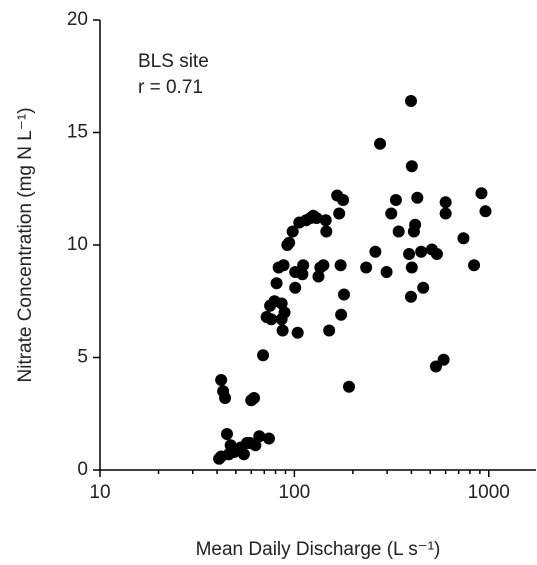 This screenshot has height=565, width=537. I want to click on x-axis-title: Mean Daily Discharge (L s⁻¹), so click(318, 549).